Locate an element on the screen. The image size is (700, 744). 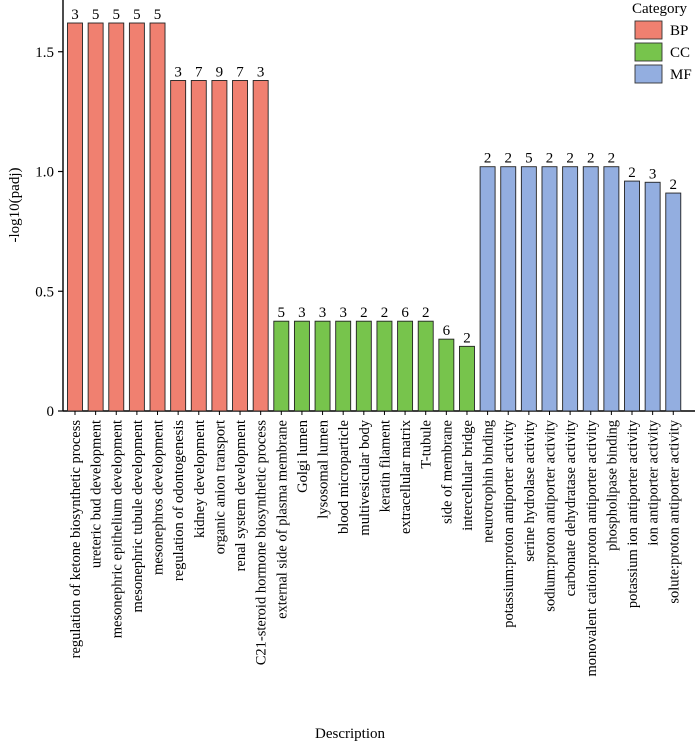
x-tick-label: intercellular bridge is located at coordinates (468, 475).